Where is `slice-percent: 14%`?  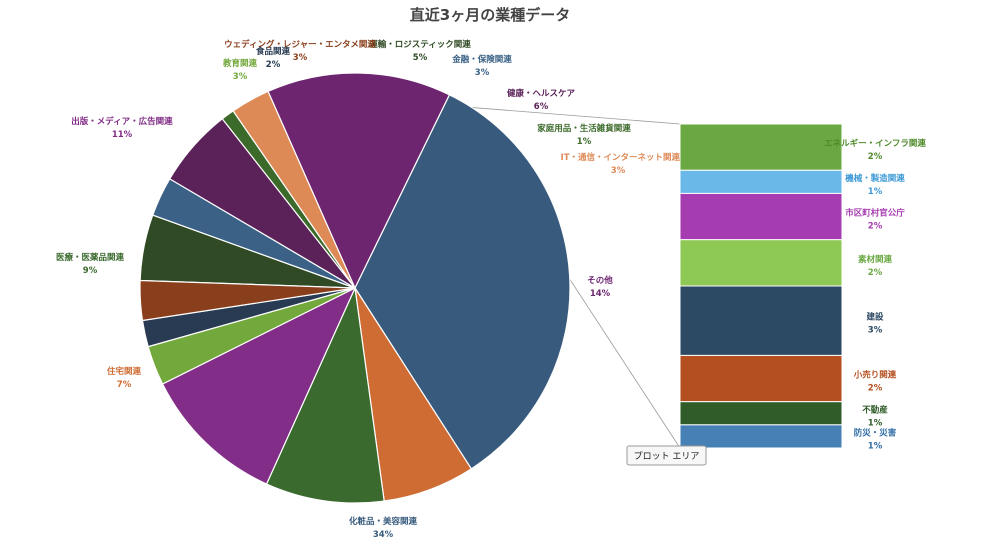 slice-percent: 14% is located at coordinates (600, 294).